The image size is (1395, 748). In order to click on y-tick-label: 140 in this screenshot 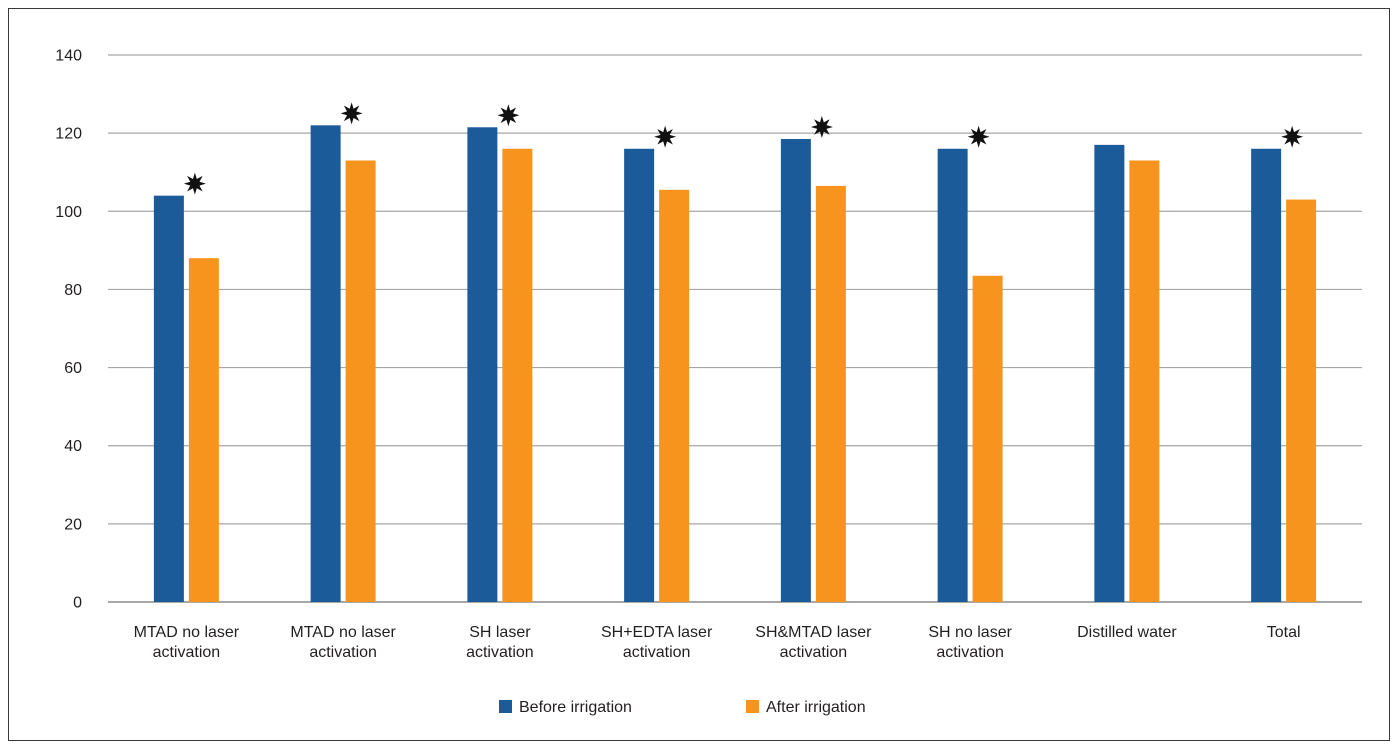, I will do `click(68, 56)`.